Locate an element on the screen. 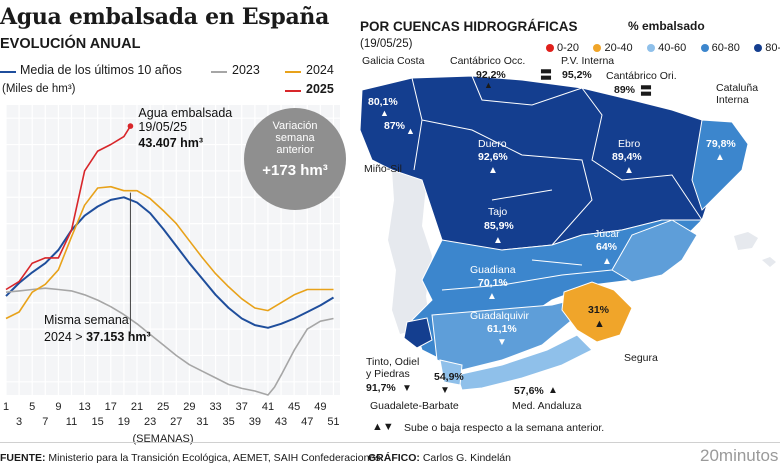 Image resolution: width=780 pixels, height=470 pixels. footer-graphic-text: Carlos G. Kindelán is located at coordinates (466, 458).